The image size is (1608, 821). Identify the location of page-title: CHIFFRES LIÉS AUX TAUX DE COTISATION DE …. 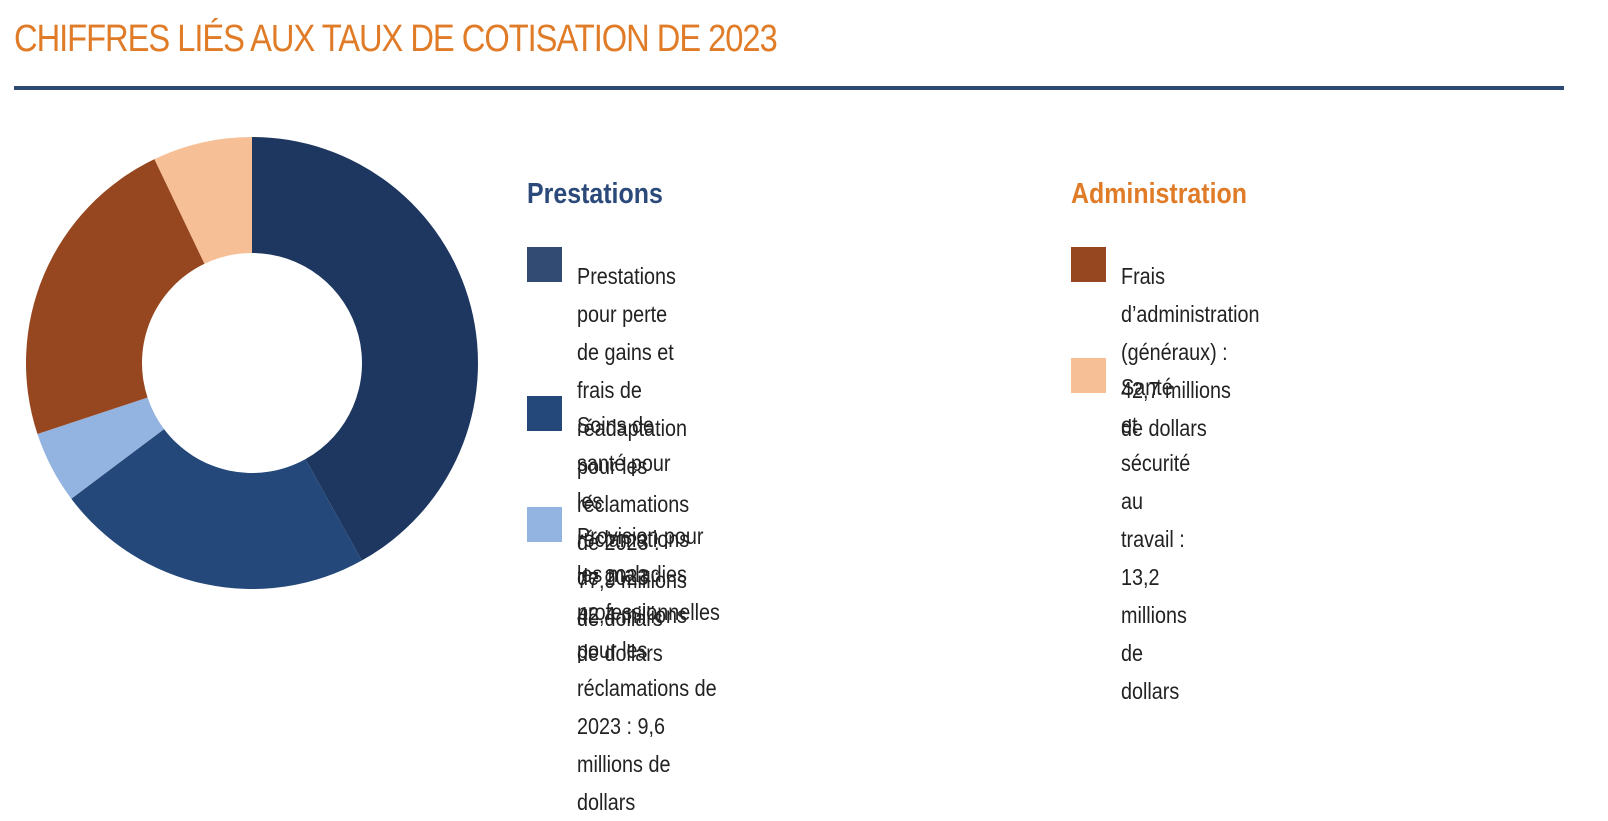
(396, 39).